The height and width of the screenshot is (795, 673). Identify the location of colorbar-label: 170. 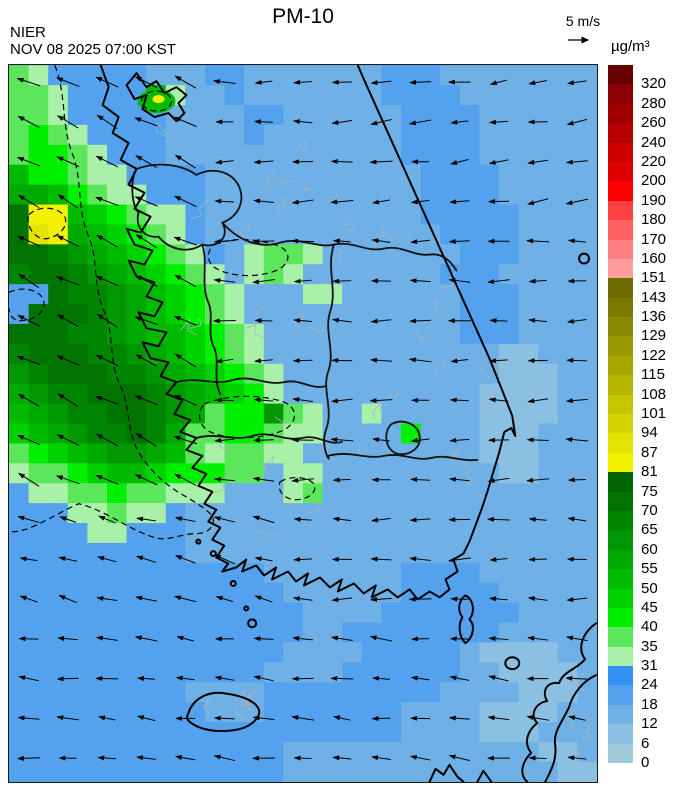
(654, 239).